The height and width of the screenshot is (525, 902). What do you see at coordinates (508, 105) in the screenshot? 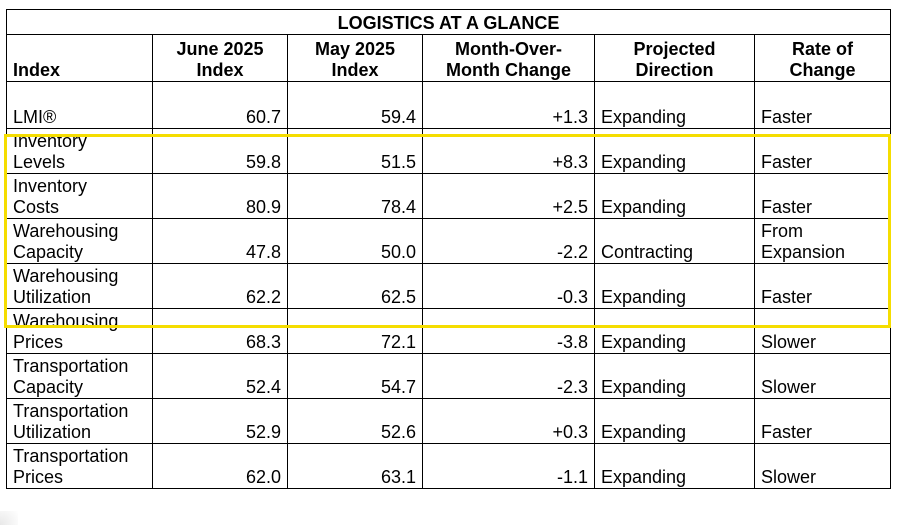
I see `row-change-value: +1.3` at bounding box center [508, 105].